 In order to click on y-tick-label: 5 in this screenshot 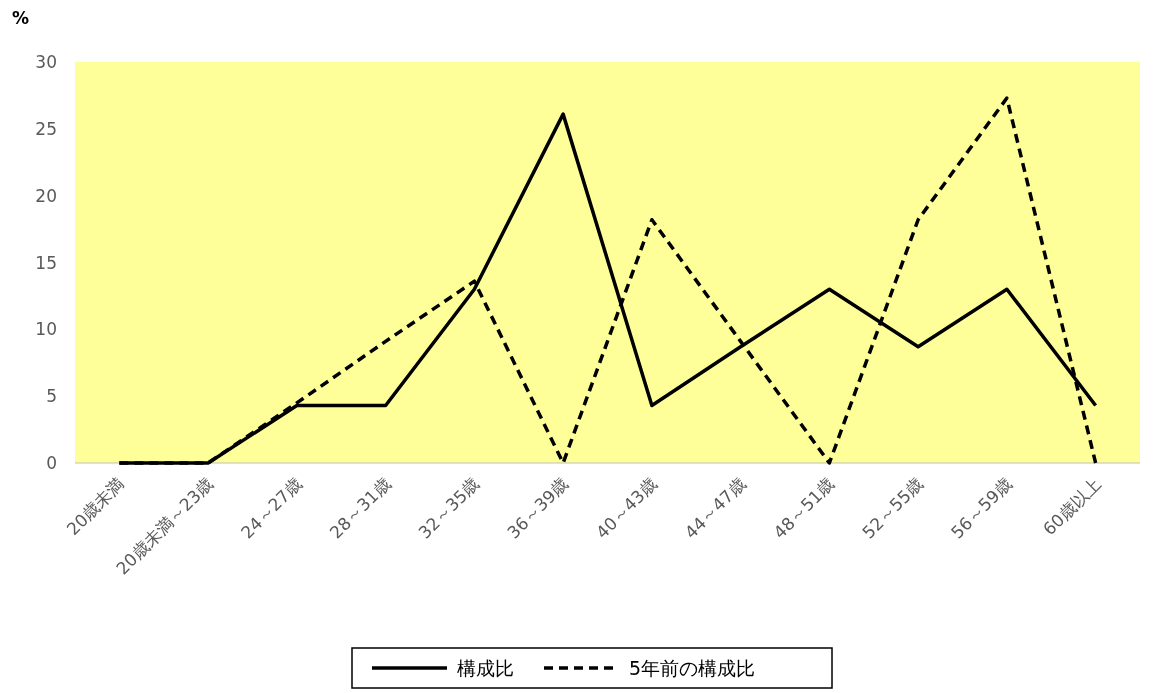, I will do `click(51, 396)`.